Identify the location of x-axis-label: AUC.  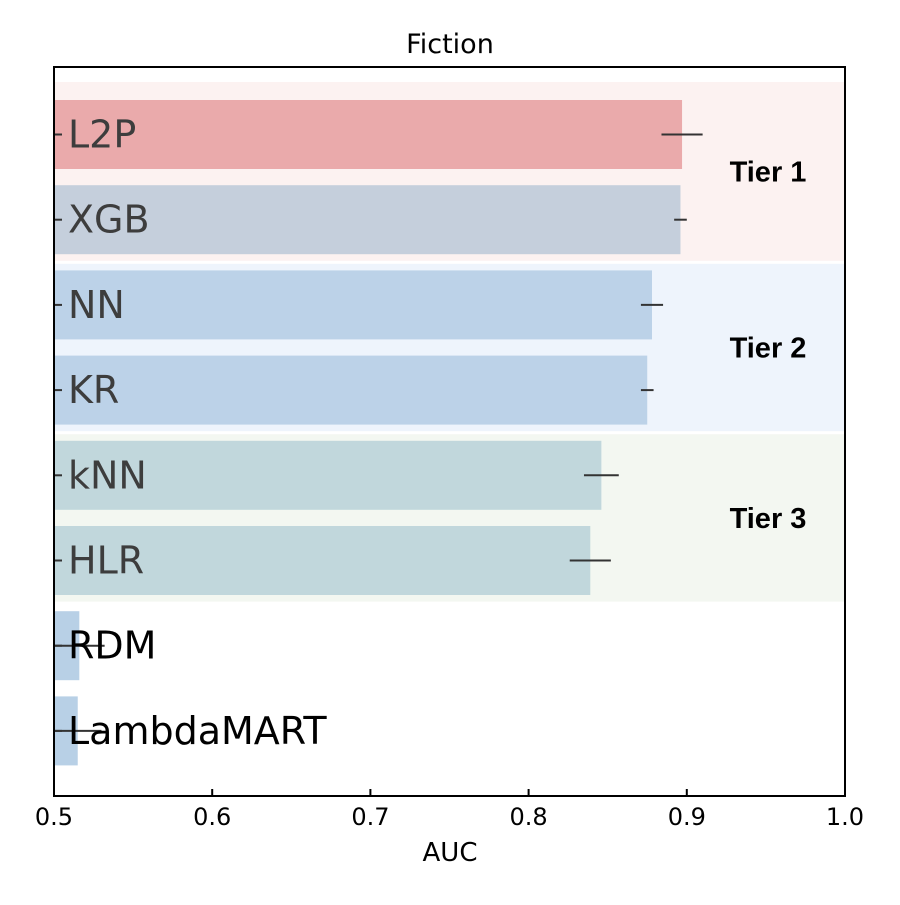
(450, 853).